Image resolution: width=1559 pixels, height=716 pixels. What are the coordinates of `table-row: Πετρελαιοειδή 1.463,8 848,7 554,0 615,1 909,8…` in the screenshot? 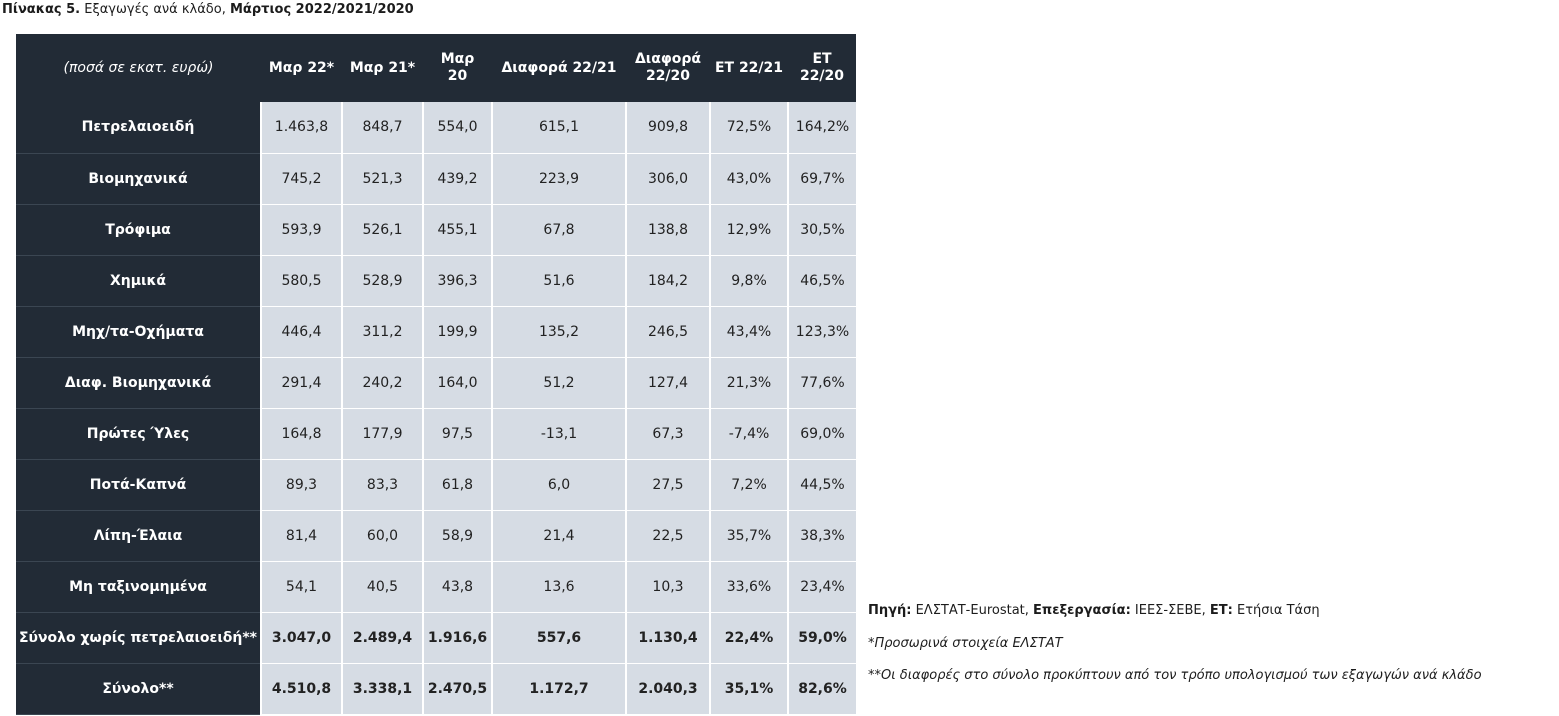 It's located at (436, 128).